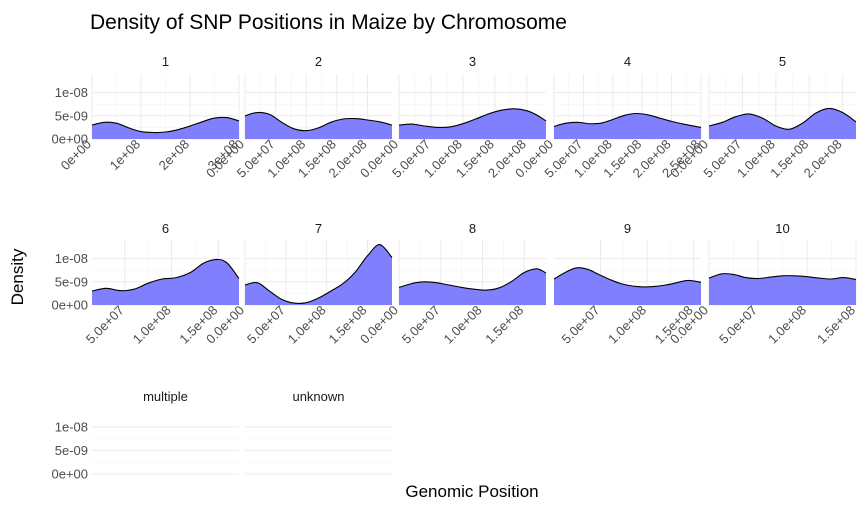 Image resolution: width=866 pixels, height=510 pixels. What do you see at coordinates (472, 228) in the screenshot?
I see `strip-label: 8` at bounding box center [472, 228].